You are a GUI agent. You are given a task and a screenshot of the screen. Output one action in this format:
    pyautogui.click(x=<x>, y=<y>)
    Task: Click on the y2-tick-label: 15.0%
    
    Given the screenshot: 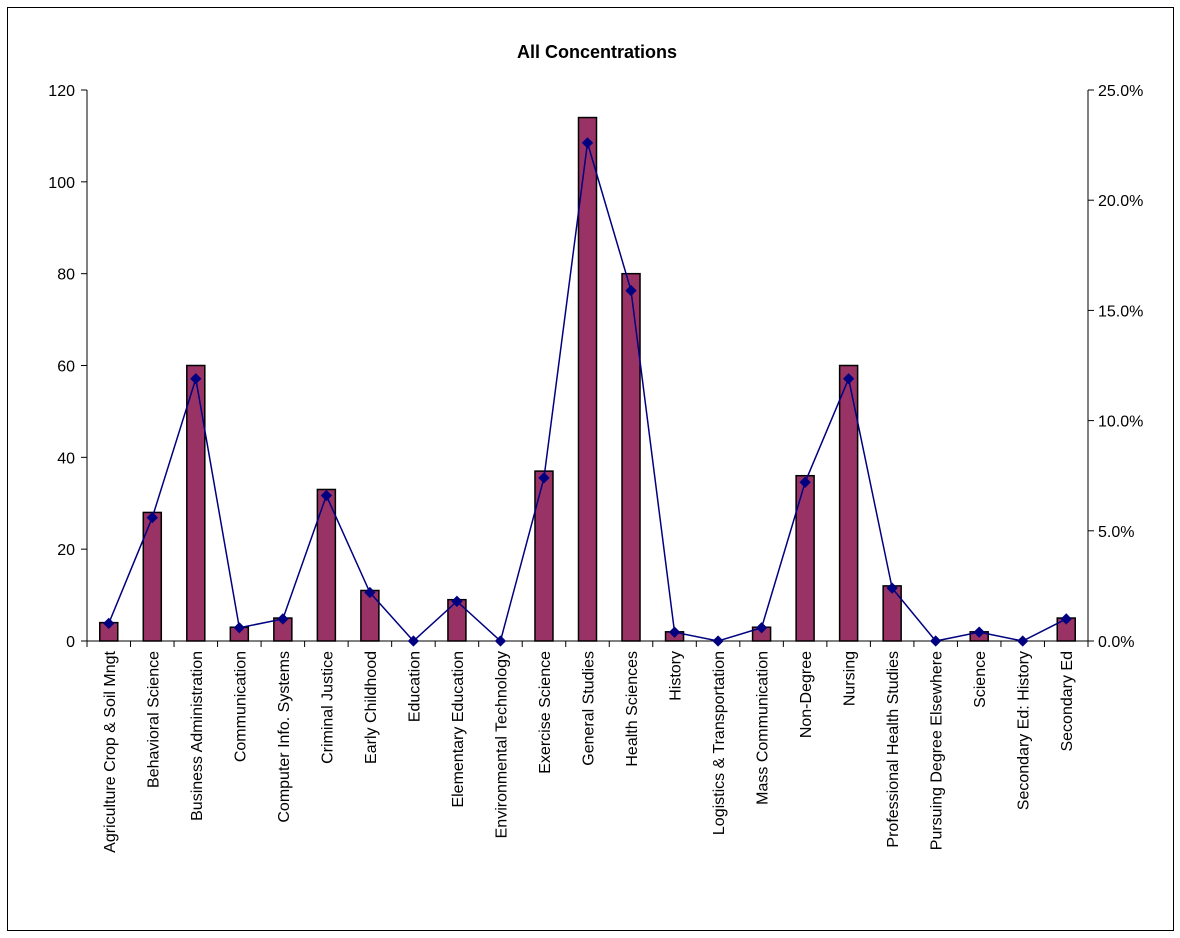 What is the action you would take?
    pyautogui.click(x=1120, y=311)
    